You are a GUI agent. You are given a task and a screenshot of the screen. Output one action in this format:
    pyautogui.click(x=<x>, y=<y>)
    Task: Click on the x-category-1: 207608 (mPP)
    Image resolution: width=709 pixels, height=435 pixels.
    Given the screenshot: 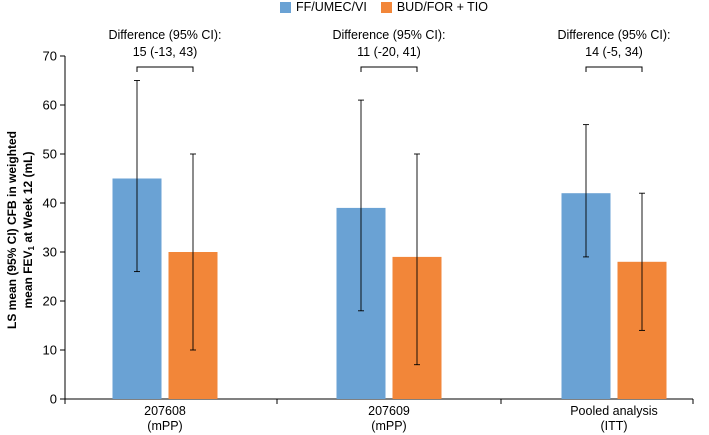 What is the action you would take?
    pyautogui.click(x=165, y=419)
    